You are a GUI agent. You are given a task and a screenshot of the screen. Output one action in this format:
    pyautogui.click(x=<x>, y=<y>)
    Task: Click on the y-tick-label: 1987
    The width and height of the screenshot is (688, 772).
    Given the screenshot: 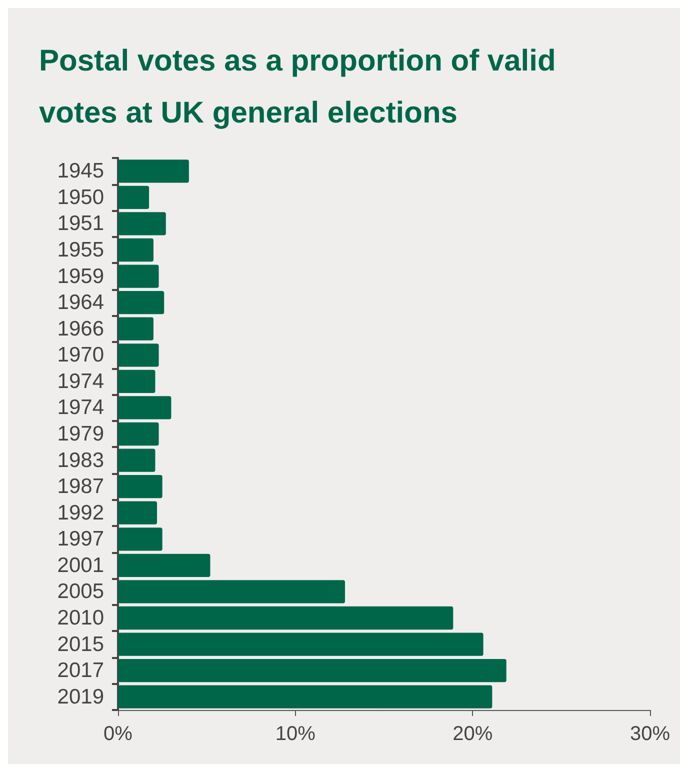 What is the action you would take?
    pyautogui.click(x=80, y=486)
    